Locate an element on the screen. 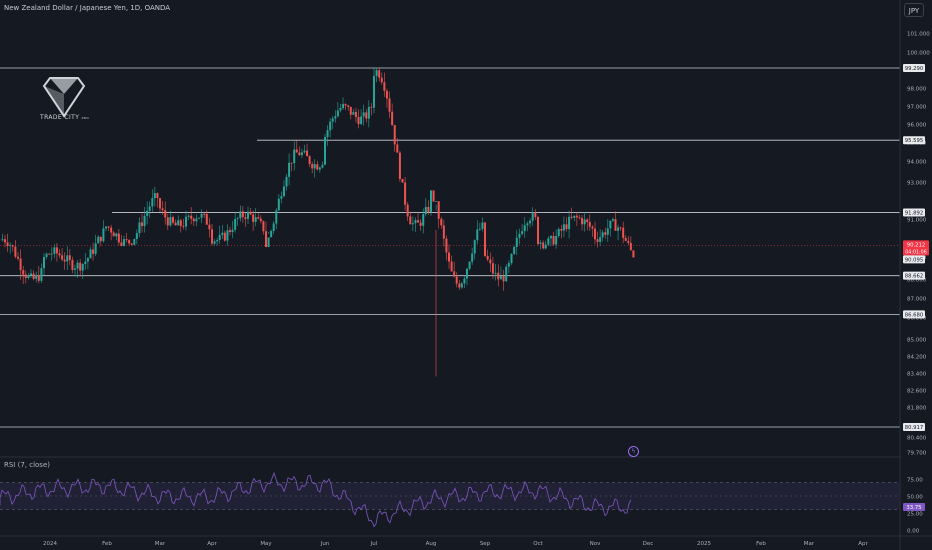  y-tick-label: 79.700 is located at coordinates (917, 454).